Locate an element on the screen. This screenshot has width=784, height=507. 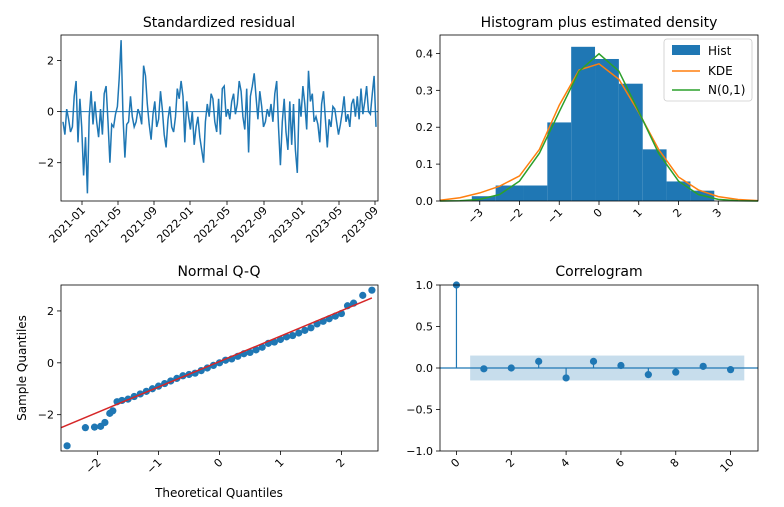
correlogram-xtick-label: 10 is located at coordinates (727, 465).